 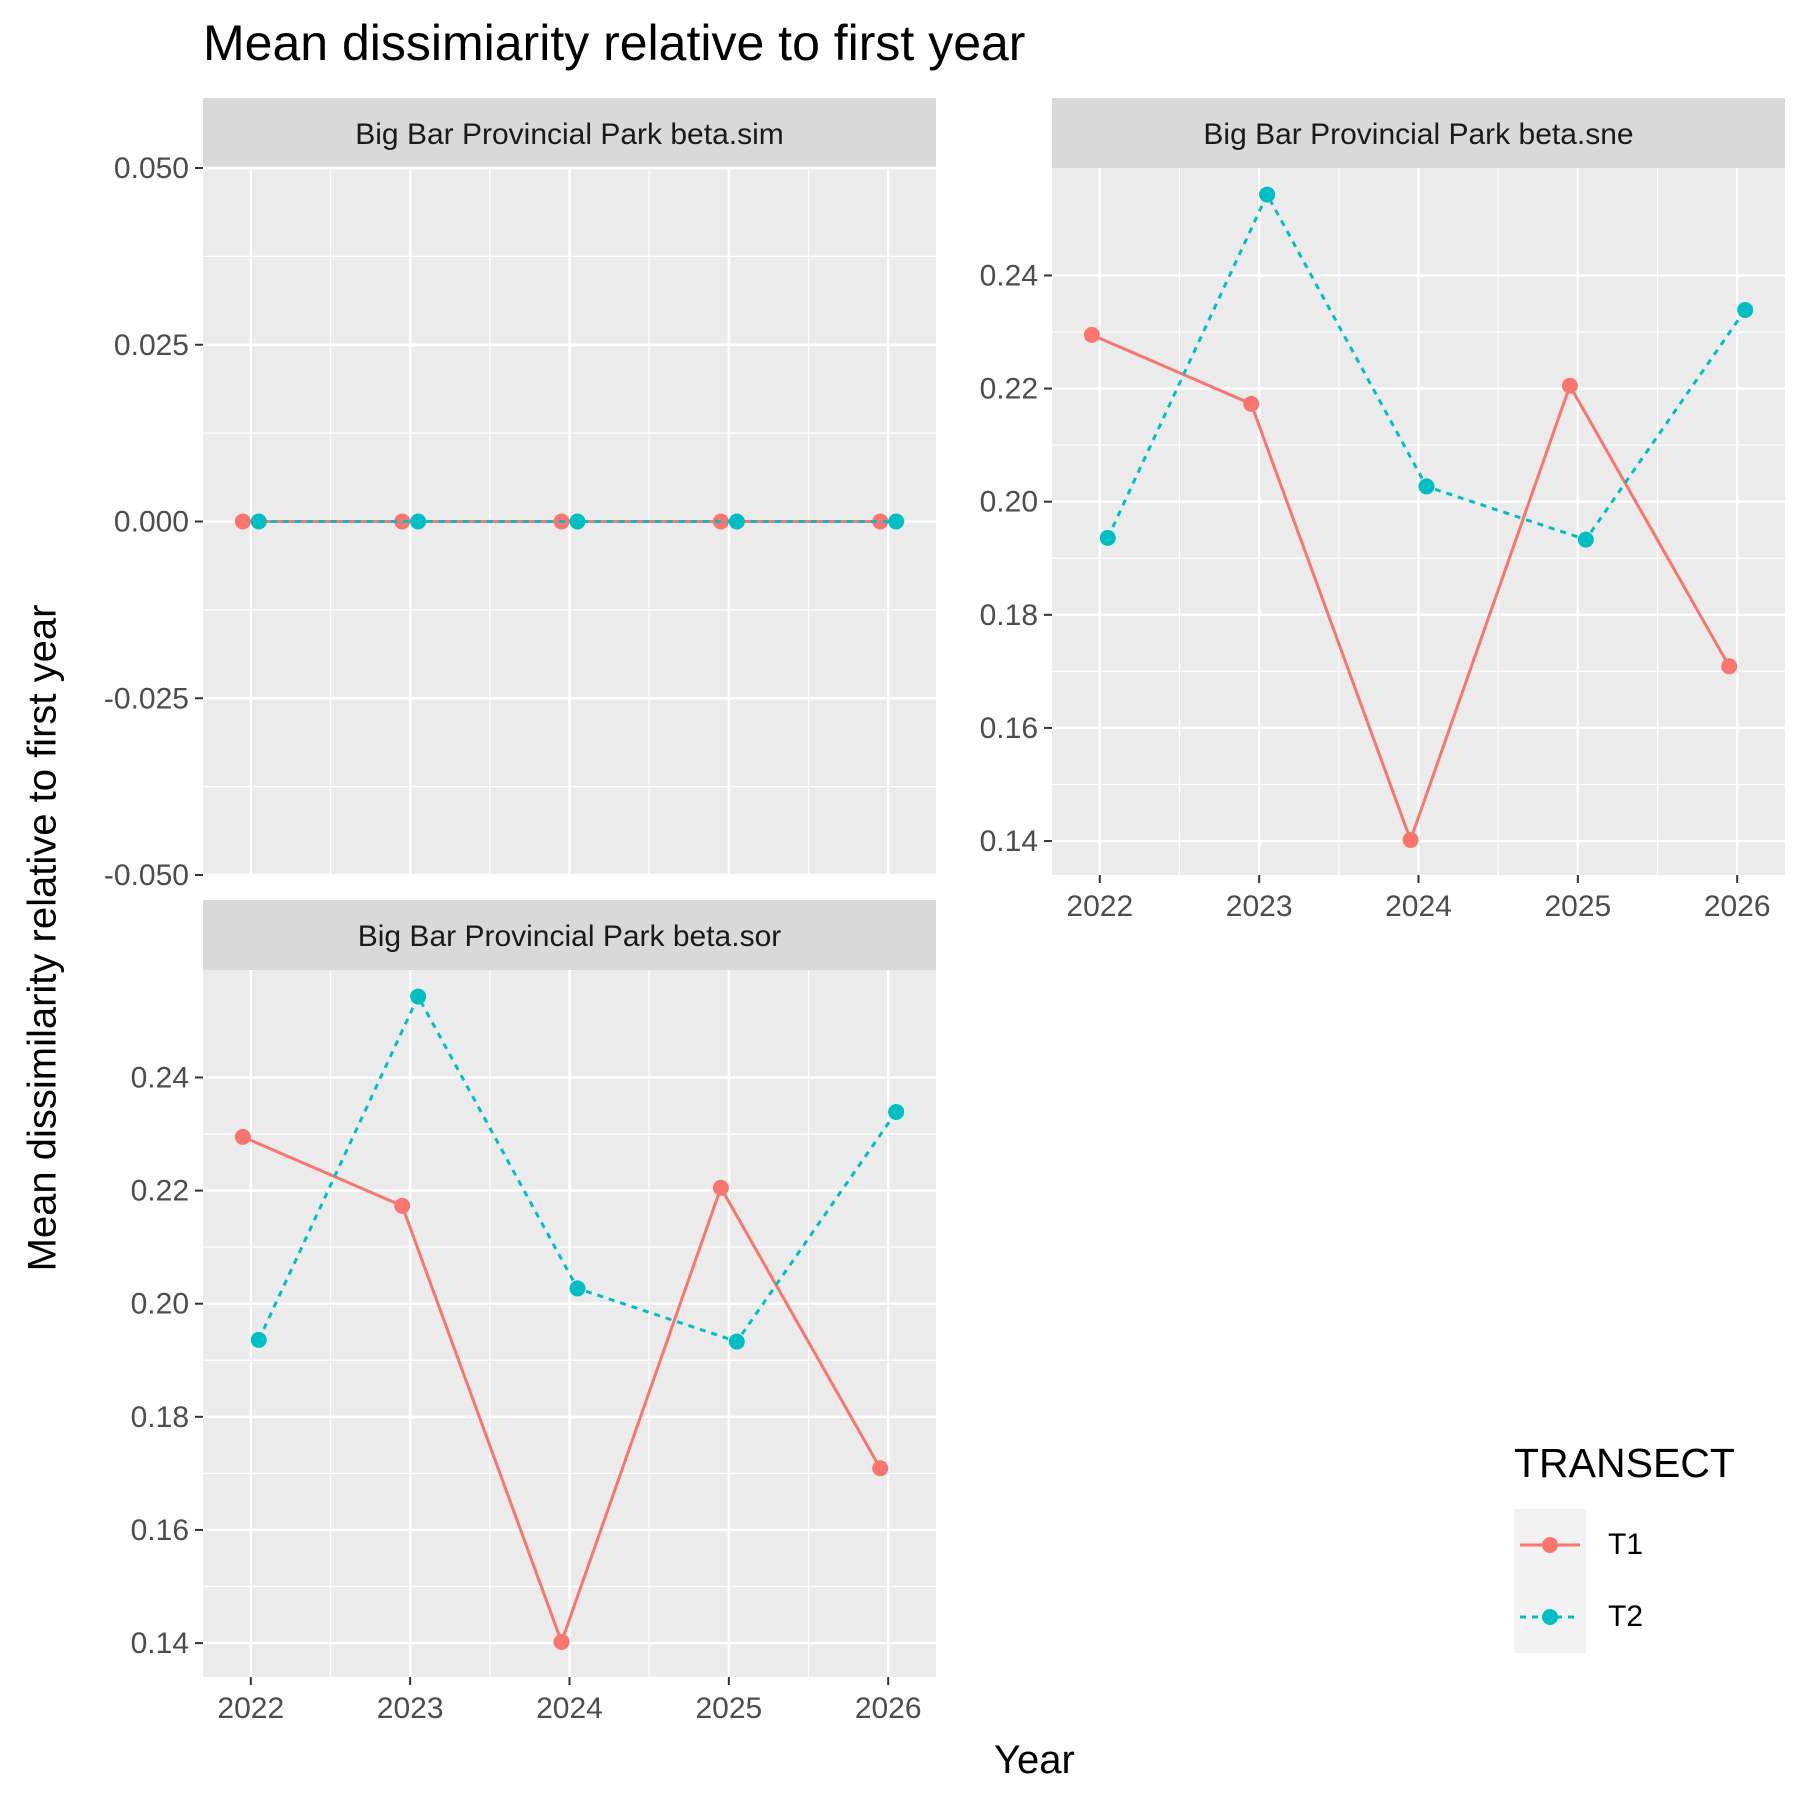 I want to click on y-tick-label: -0.050, so click(x=146, y=875).